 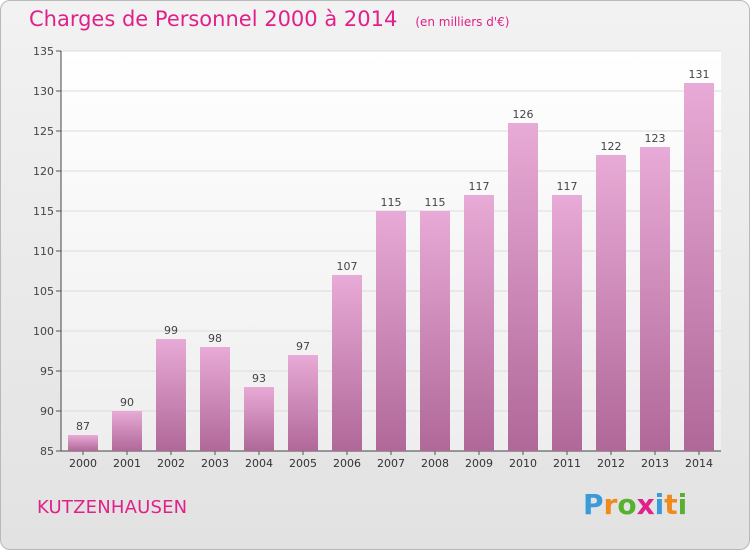 What do you see at coordinates (127, 402) in the screenshot?
I see `bar-value-label: 90` at bounding box center [127, 402].